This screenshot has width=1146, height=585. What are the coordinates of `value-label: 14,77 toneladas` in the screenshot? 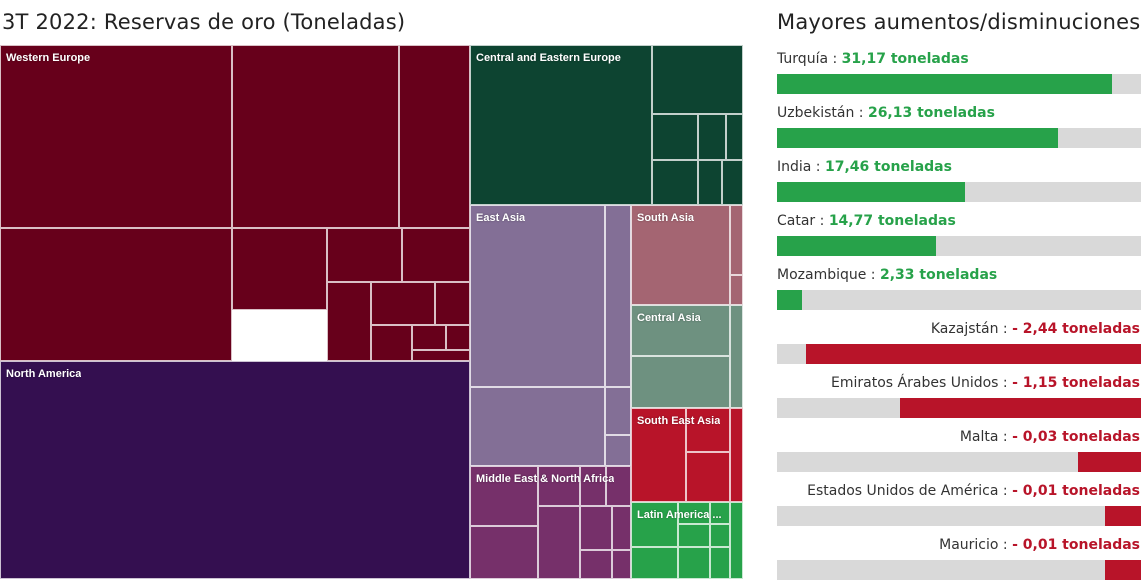 It's located at (892, 221).